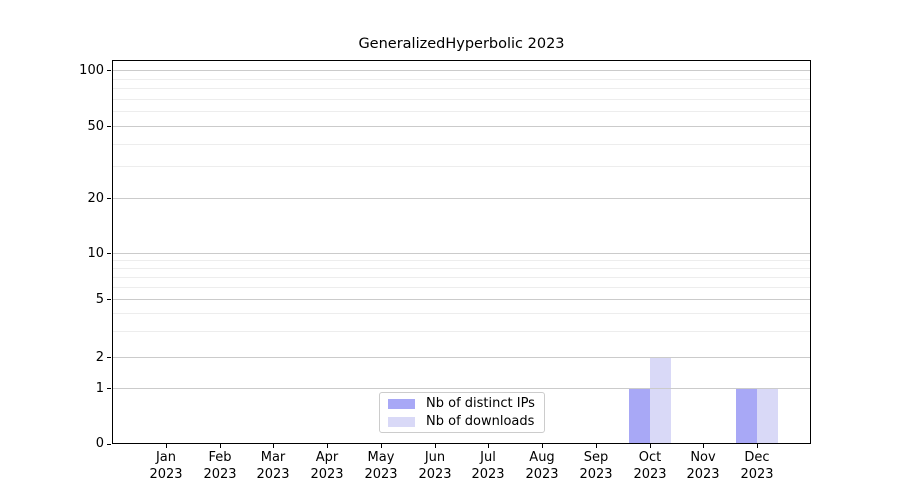 The image size is (900, 500). Describe the element at coordinates (639, 416) in the screenshot. I see `bar-distinct-ips-oct` at that location.